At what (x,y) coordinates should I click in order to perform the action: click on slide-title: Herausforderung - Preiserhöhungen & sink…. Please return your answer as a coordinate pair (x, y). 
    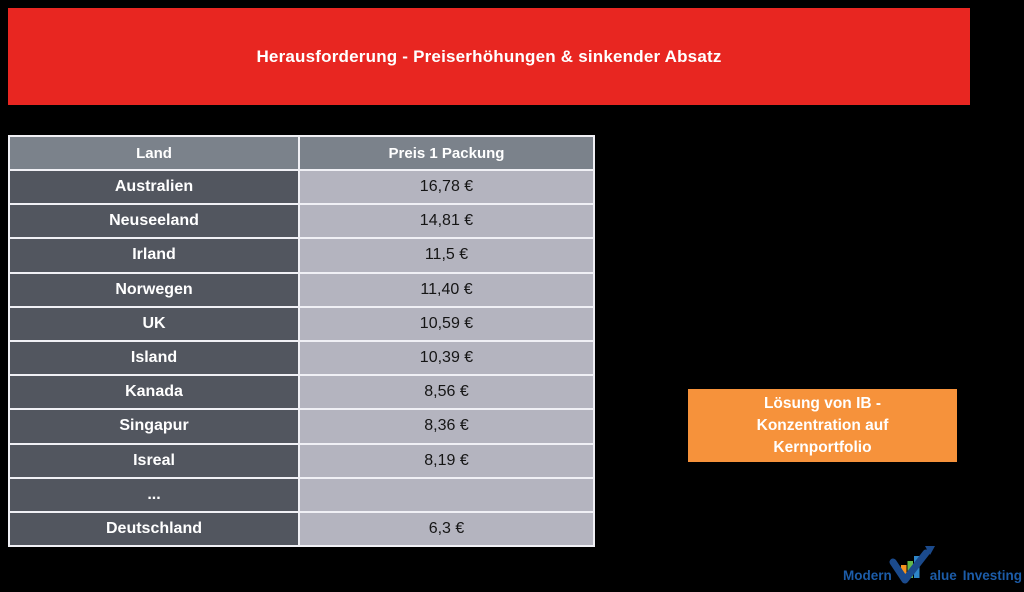
    Looking at the image, I should click on (489, 56).